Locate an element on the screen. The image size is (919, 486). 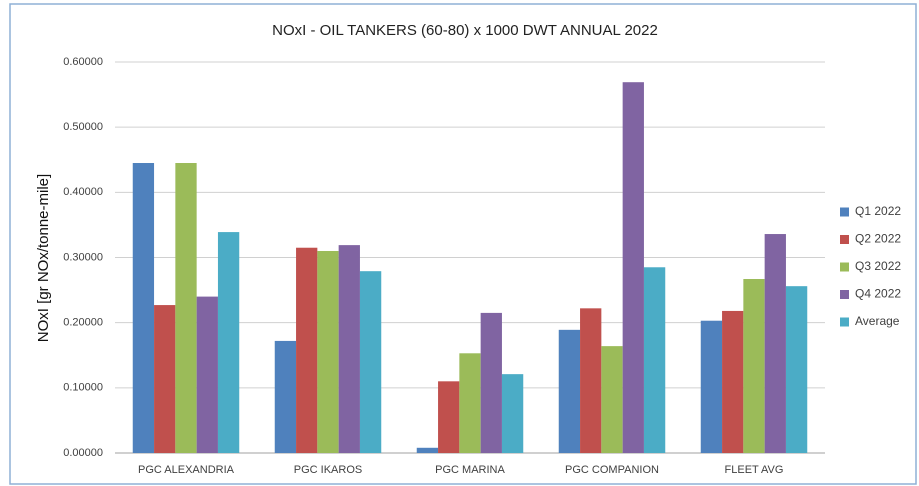
legend-label: Q3 2022 is located at coordinates (878, 266).